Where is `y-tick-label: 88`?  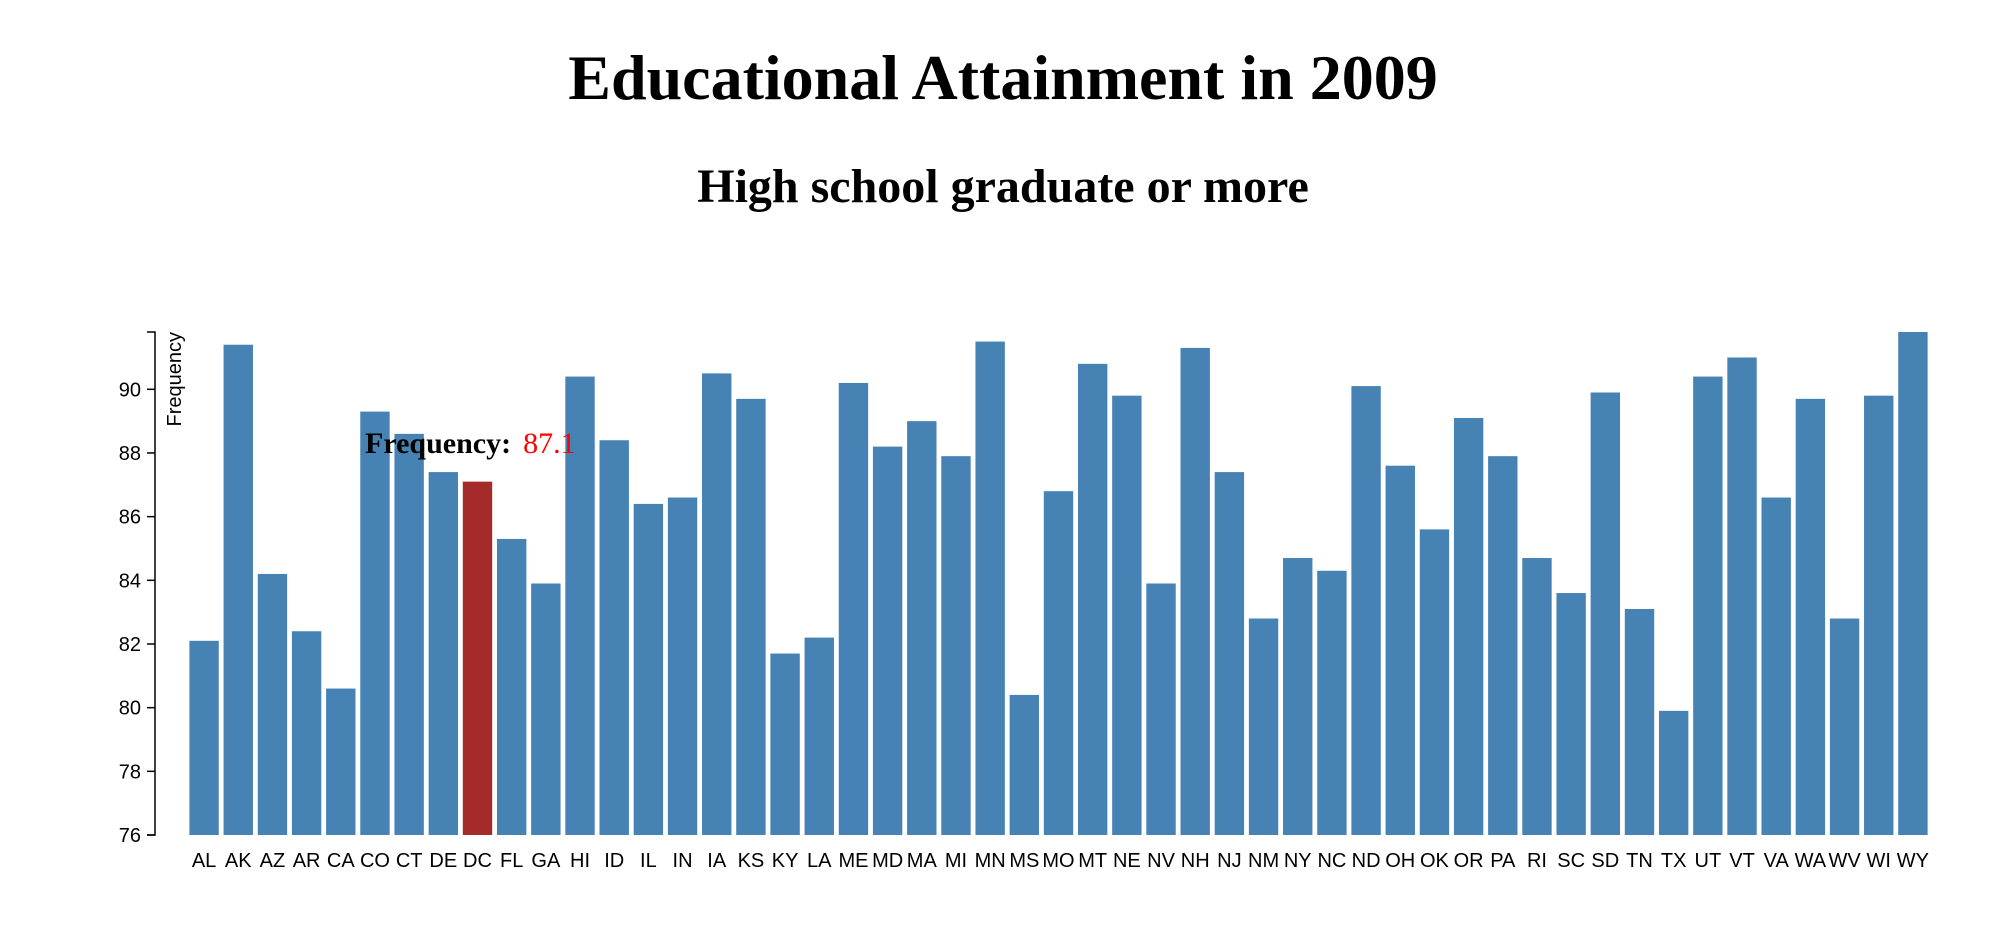
y-tick-label: 88 is located at coordinates (130, 454).